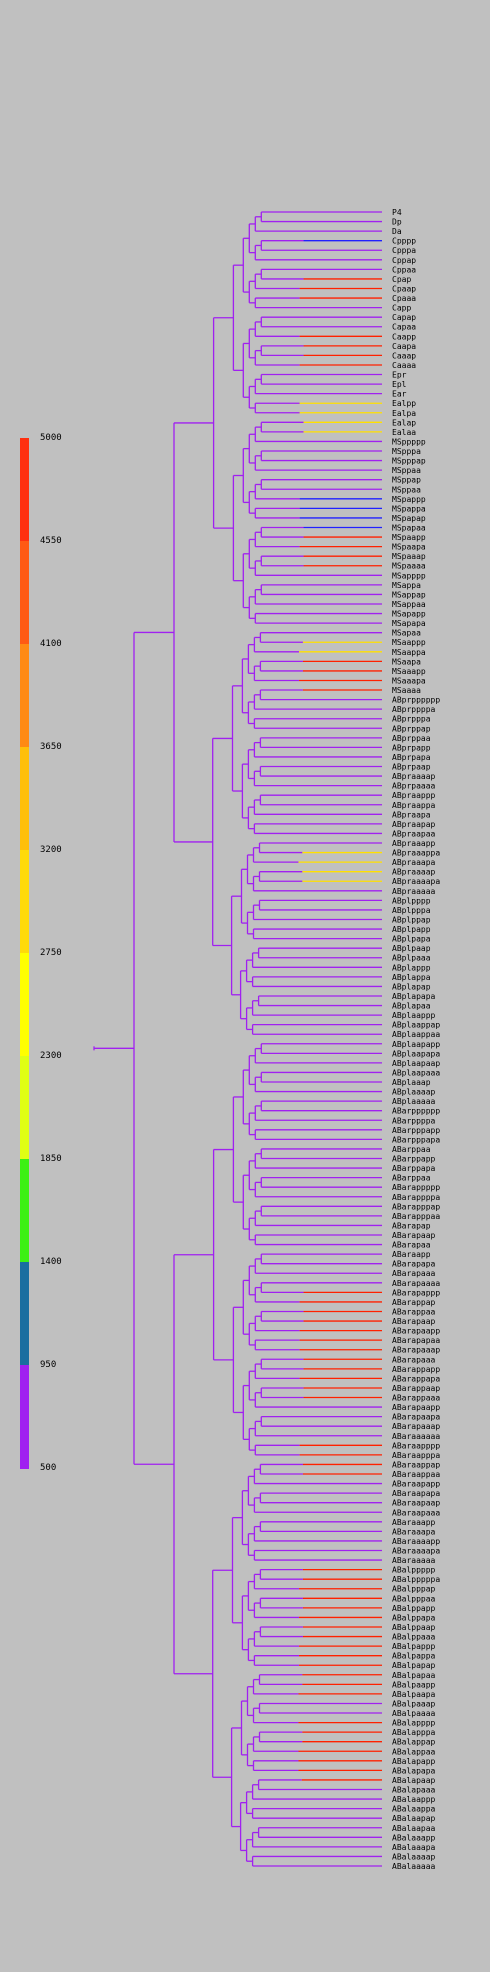  I want to click on cell-label: MSappa, so click(406, 585).